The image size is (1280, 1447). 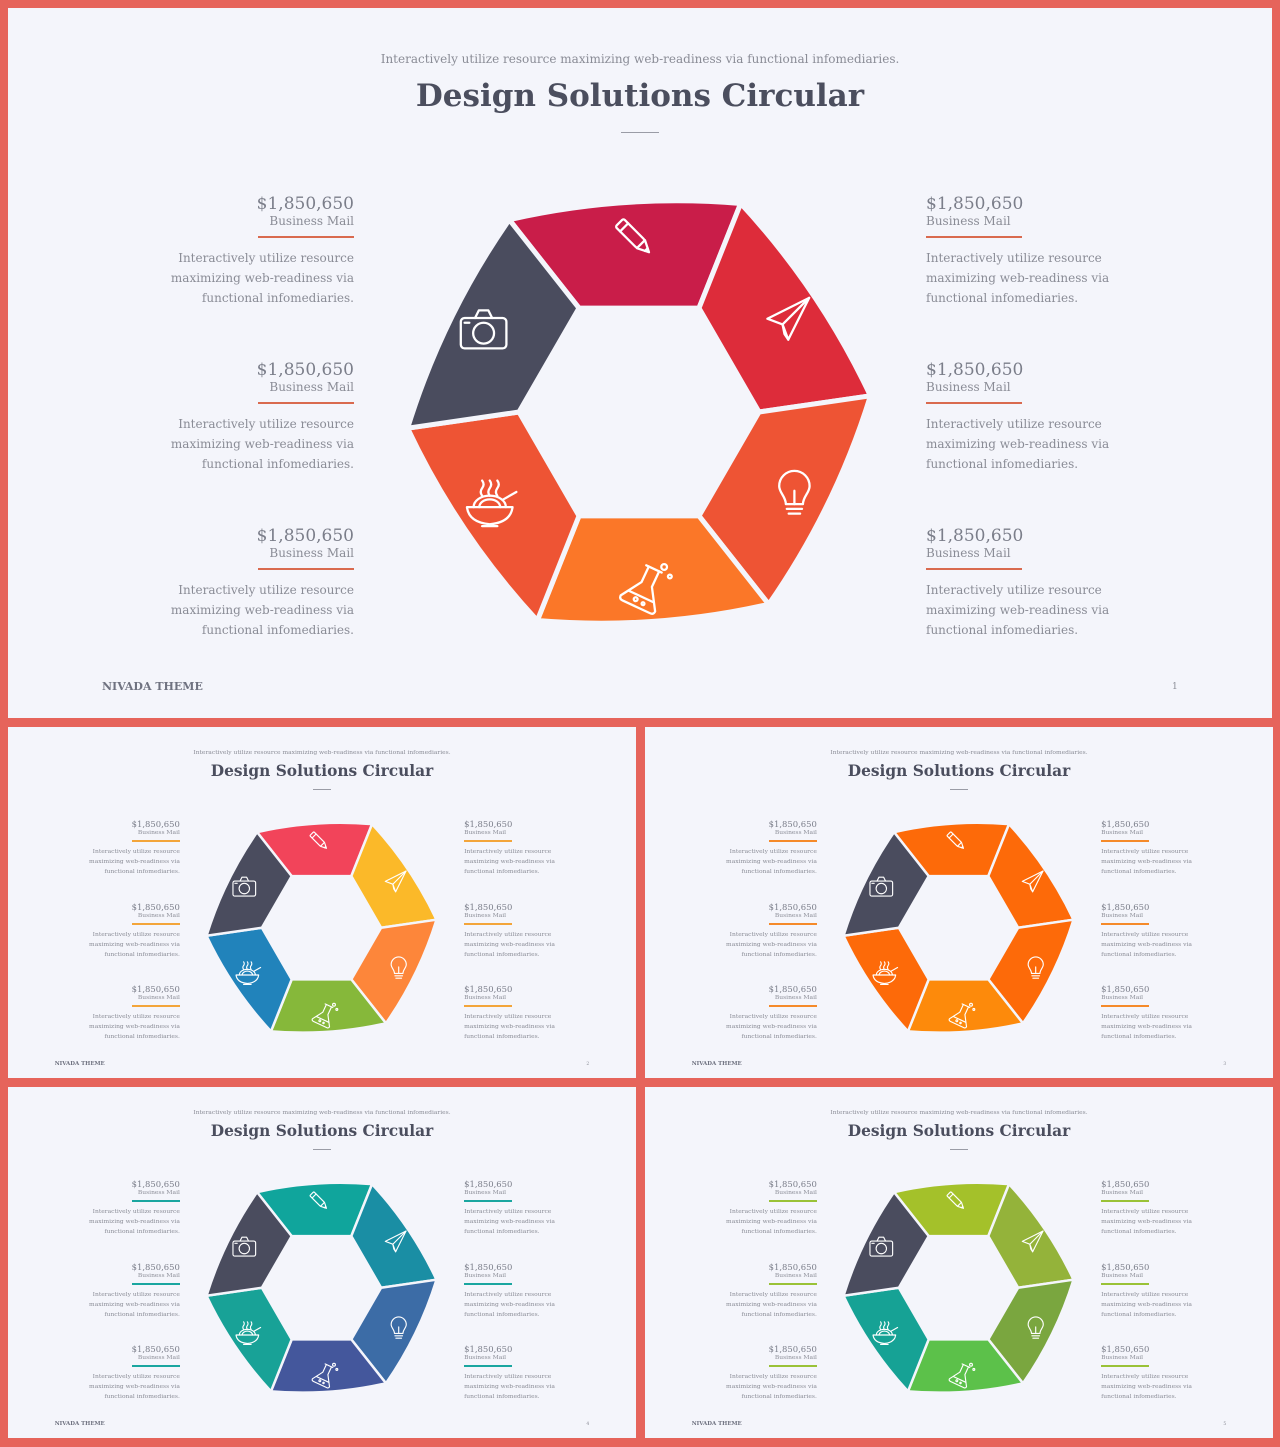 What do you see at coordinates (955, 840) in the screenshot?
I see `pencil-icon` at bounding box center [955, 840].